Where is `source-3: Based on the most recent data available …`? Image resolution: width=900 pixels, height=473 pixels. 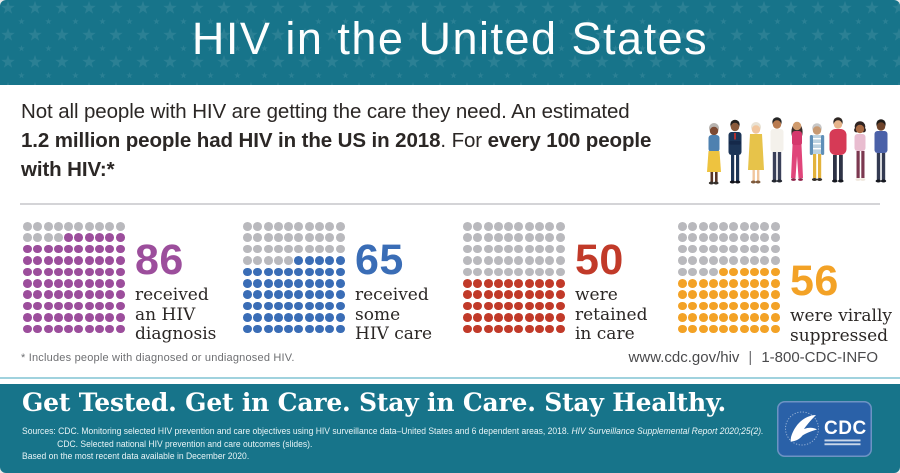 source-3: Based on the most recent data available … is located at coordinates (136, 456).